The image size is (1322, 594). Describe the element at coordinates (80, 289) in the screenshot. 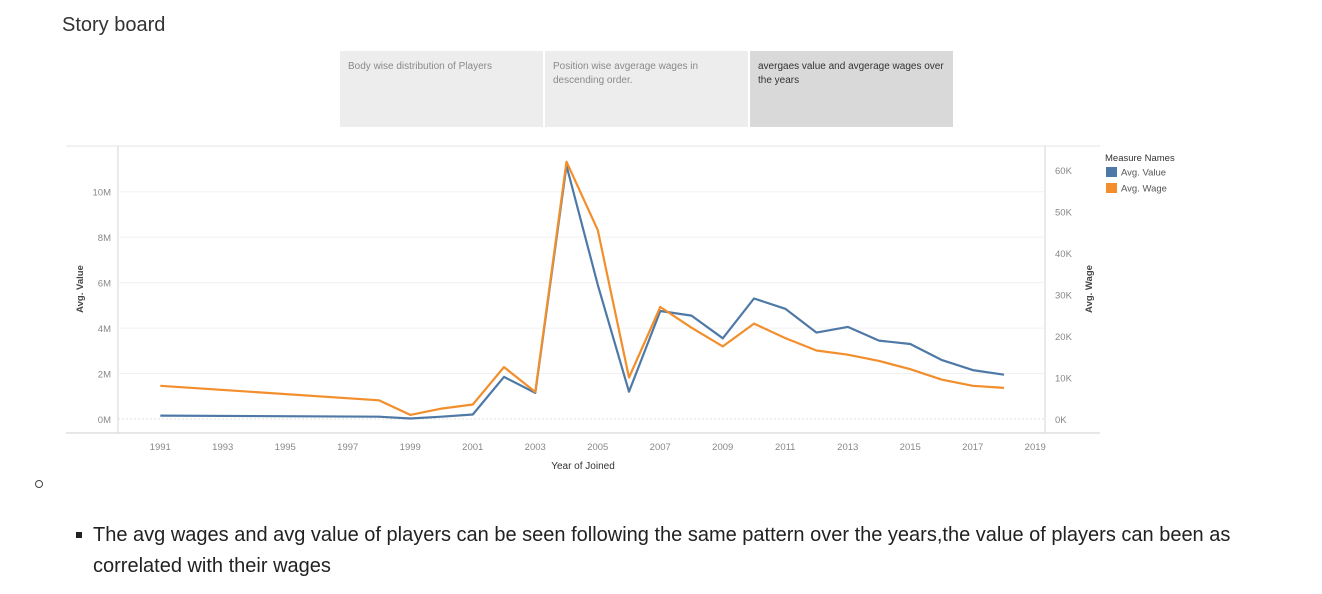

I see `y-left-axis-title: Avg. Value` at that location.